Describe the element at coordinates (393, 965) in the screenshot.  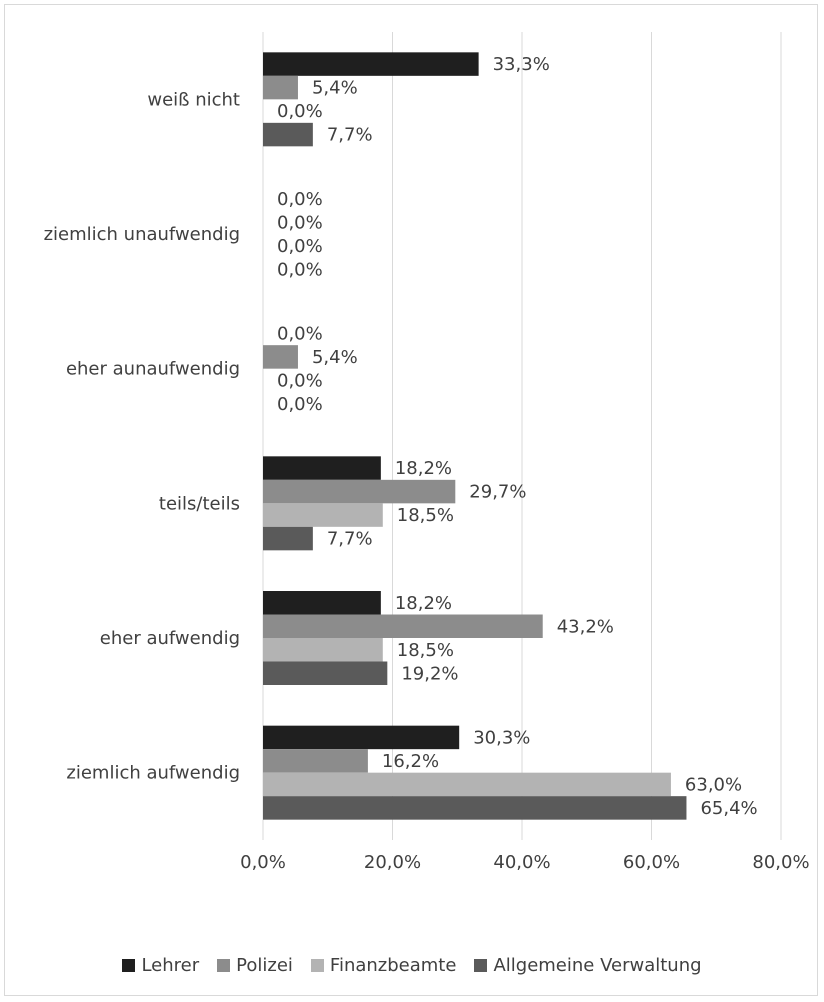
I see `legend-label: Finanzbeamte` at that location.